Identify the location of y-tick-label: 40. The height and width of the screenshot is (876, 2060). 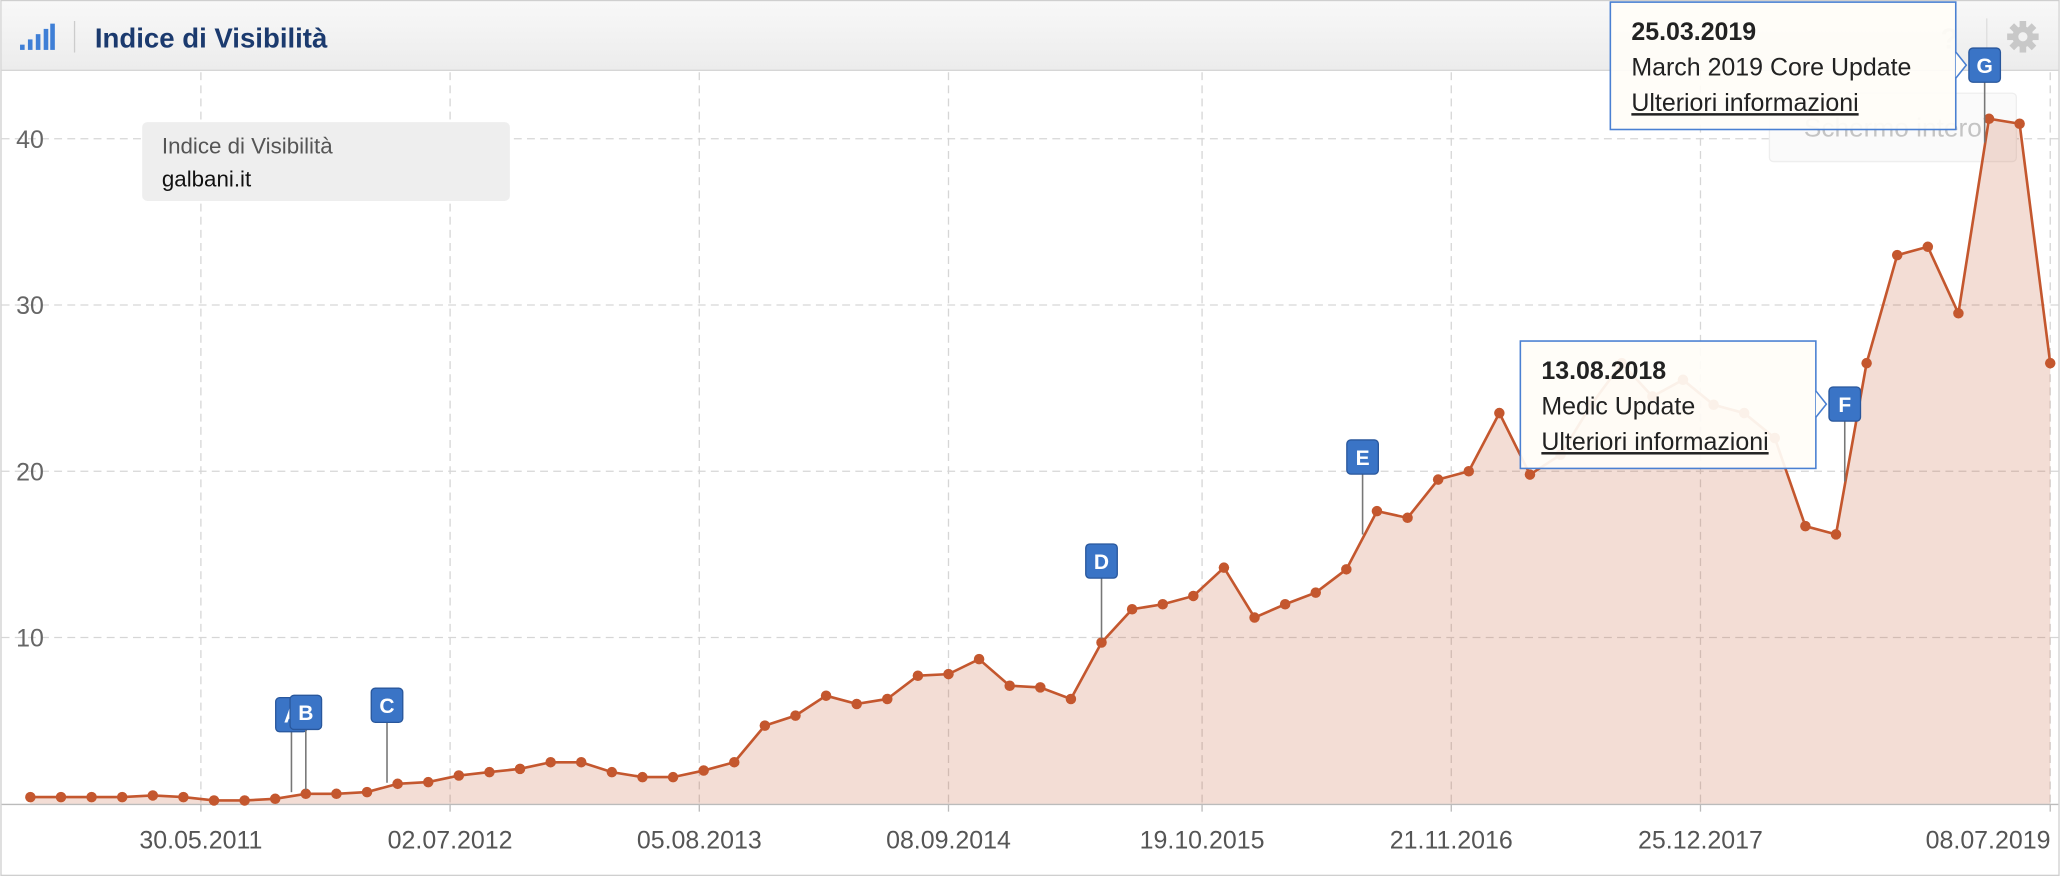
(30, 140).